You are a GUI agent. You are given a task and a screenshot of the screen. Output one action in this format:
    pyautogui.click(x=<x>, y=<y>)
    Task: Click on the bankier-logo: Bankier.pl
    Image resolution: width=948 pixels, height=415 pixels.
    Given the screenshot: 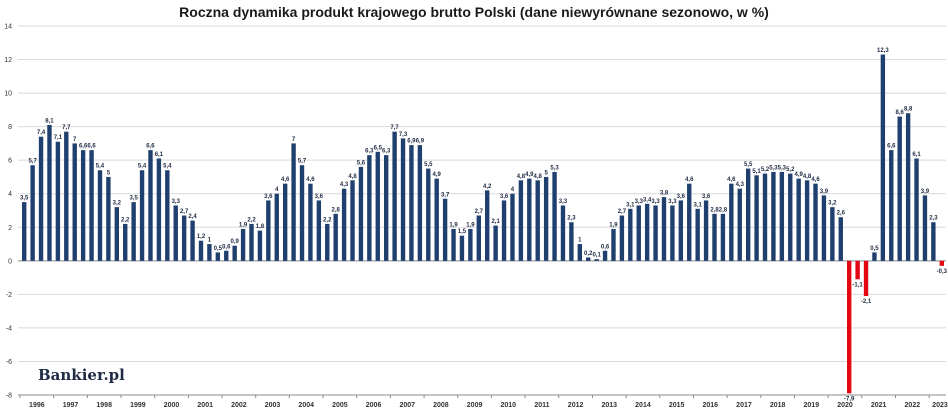 What is the action you would take?
    pyautogui.click(x=81, y=375)
    